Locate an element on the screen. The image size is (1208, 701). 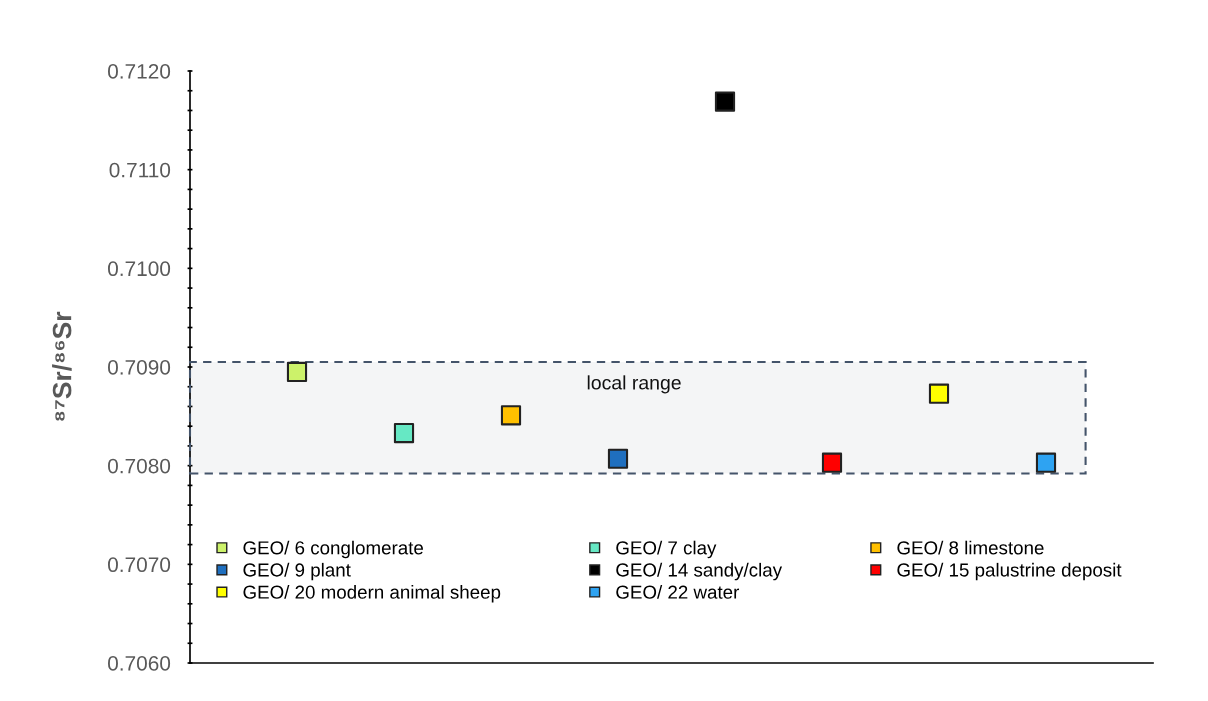
legend-label: GEO/ 8 limestone is located at coordinates (970, 547).